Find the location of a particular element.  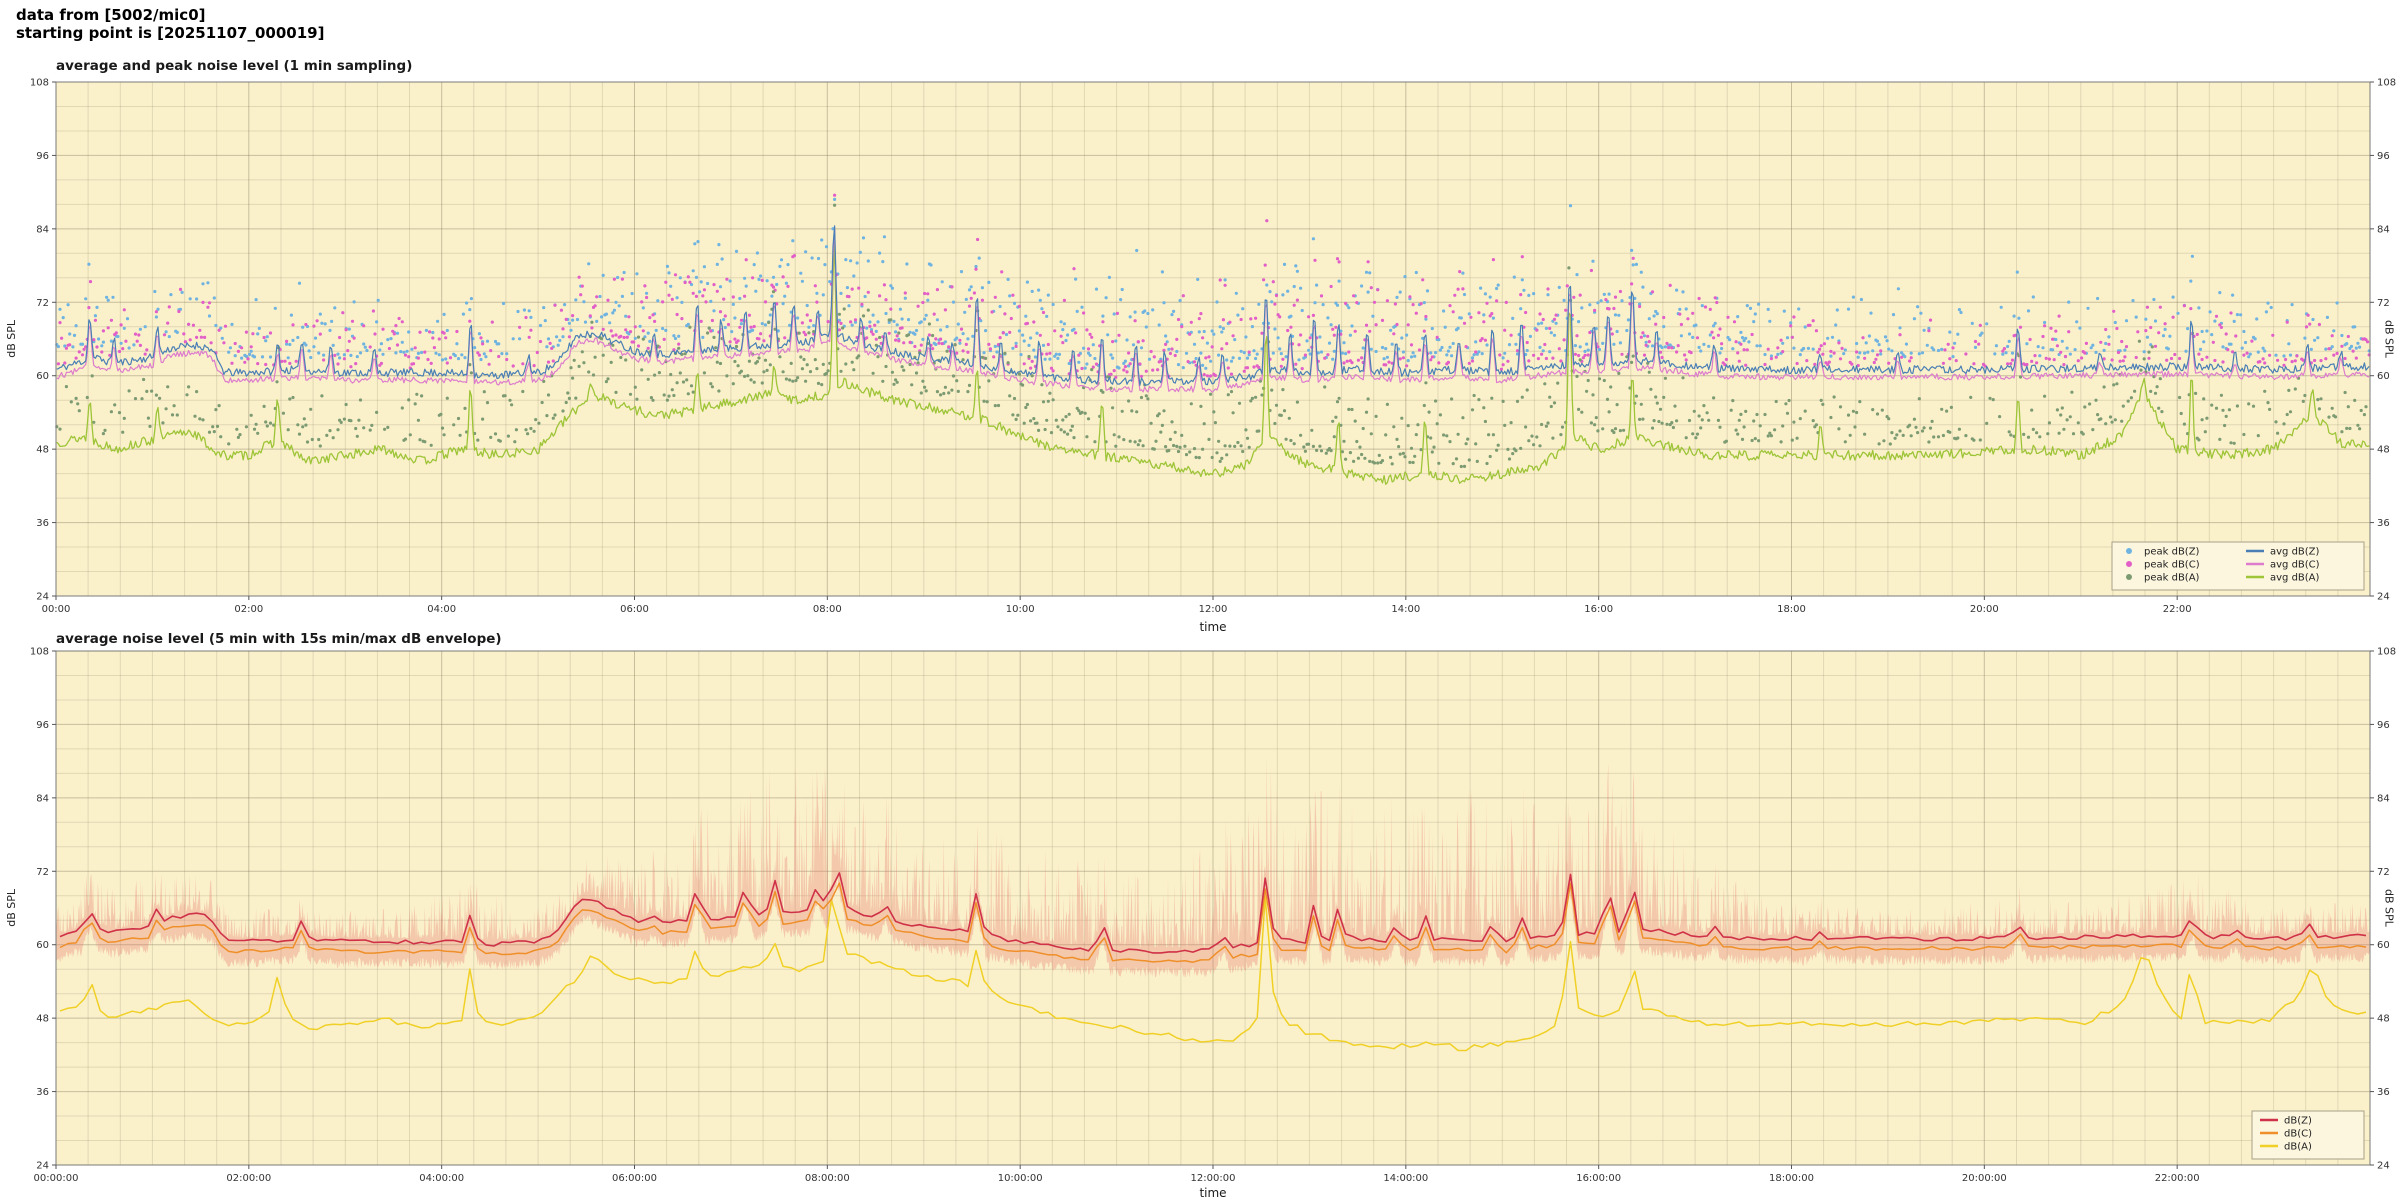

x-tick-label: 06:00:00 is located at coordinates (634, 1178).